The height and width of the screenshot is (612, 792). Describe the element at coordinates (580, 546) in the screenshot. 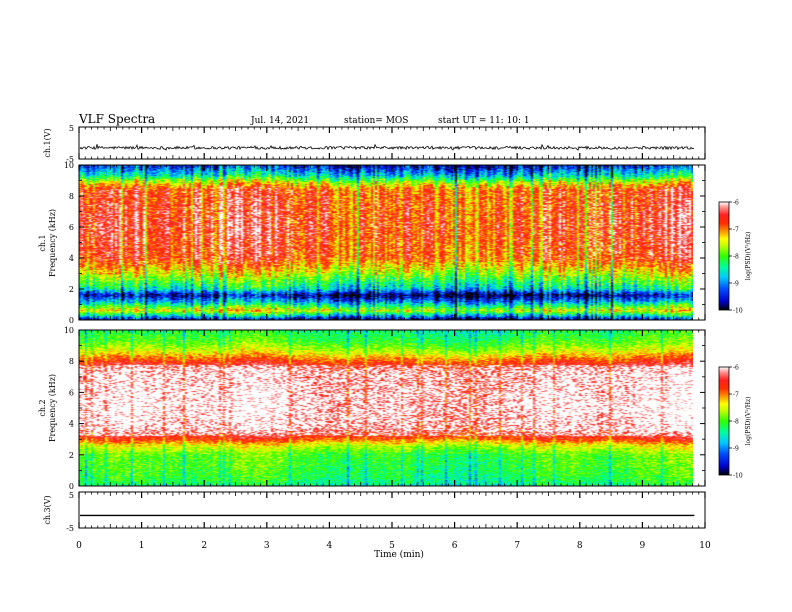

I see `x-tick-label-8: 8` at that location.